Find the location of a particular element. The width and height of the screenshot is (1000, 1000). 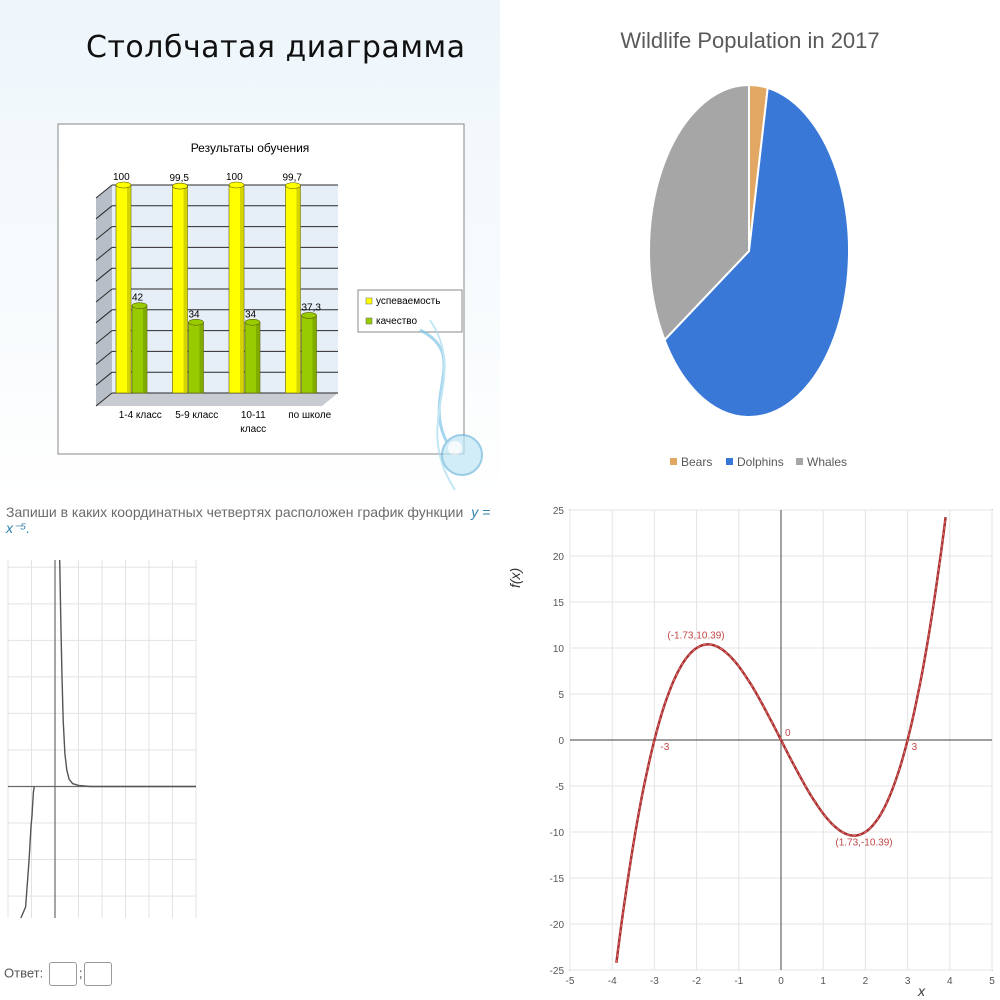

legend-label-bears: Bears is located at coordinates (696, 462).